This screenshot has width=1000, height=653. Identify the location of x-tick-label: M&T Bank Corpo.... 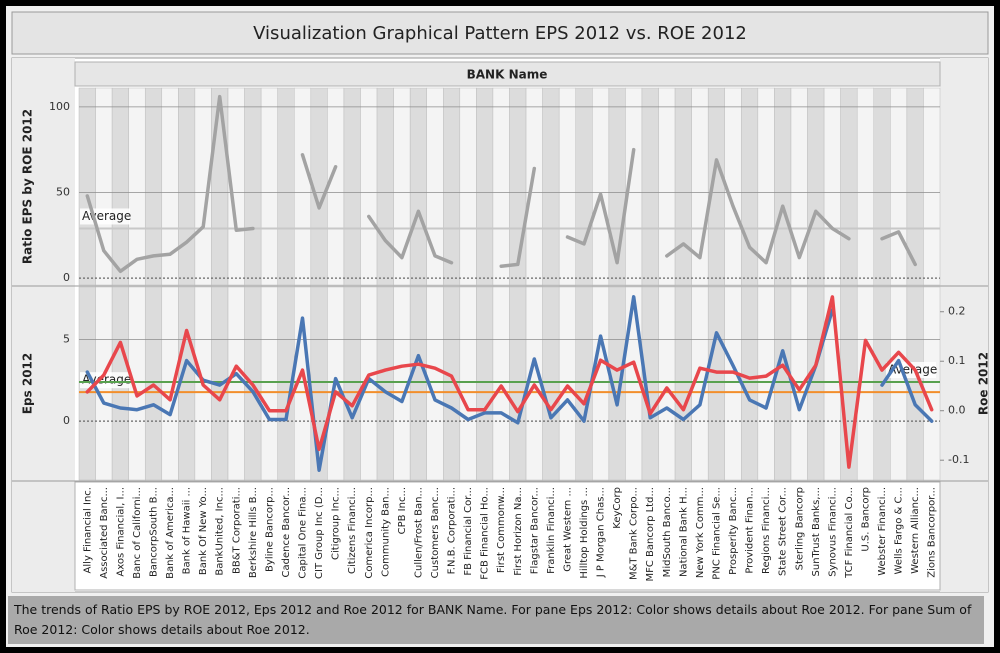
(634, 533).